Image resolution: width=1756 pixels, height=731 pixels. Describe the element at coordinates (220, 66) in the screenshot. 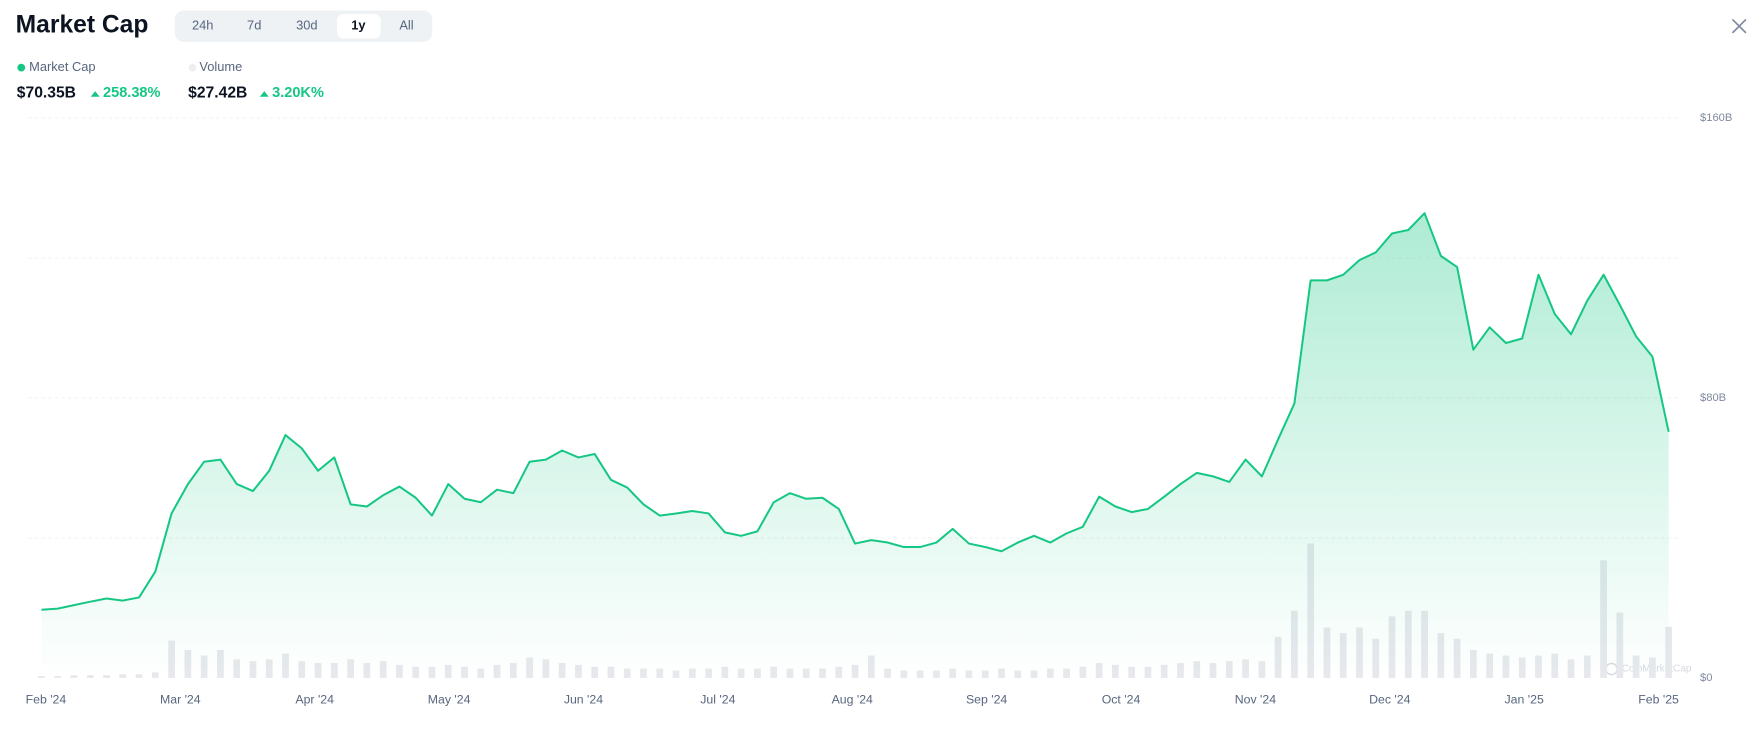

I see `legend-label: Volume` at that location.